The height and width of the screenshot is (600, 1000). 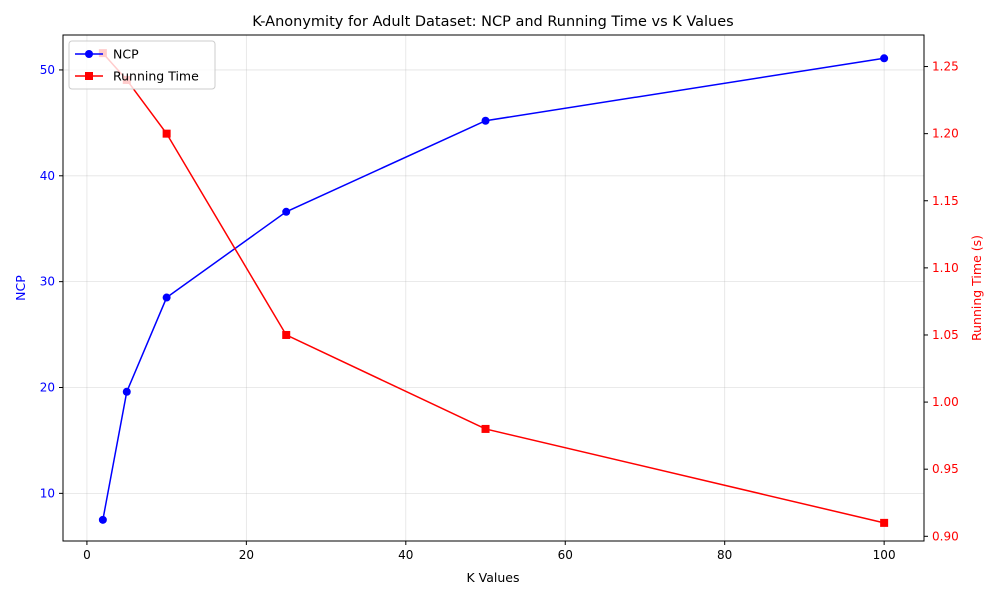 I want to click on y-left-tick-label: 40, so click(x=47, y=176).